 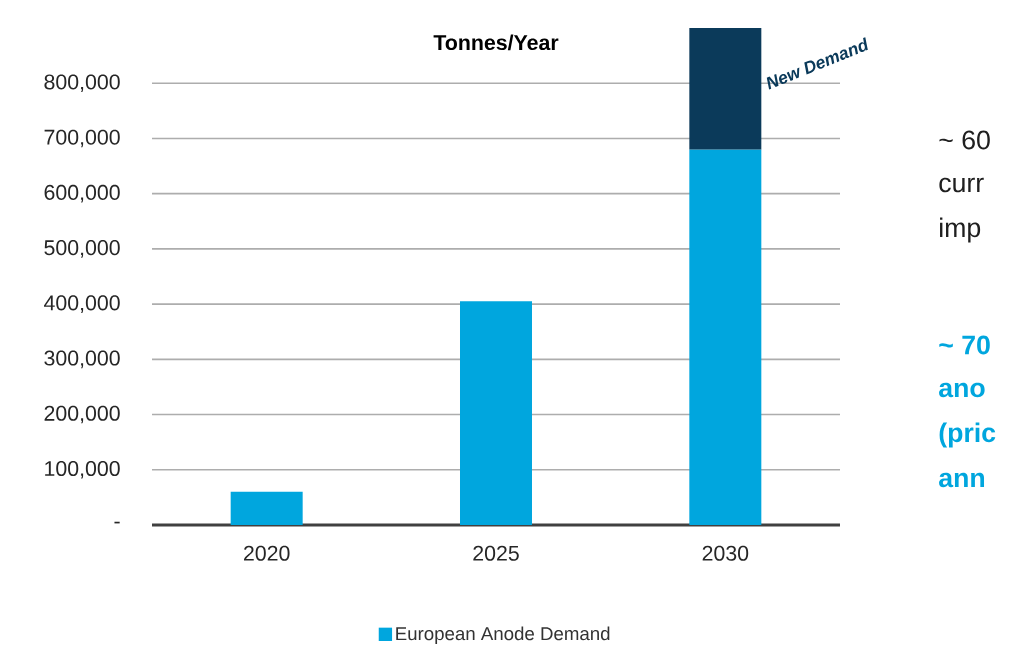 I want to click on x-tick-label: 2025, so click(x=496, y=553).